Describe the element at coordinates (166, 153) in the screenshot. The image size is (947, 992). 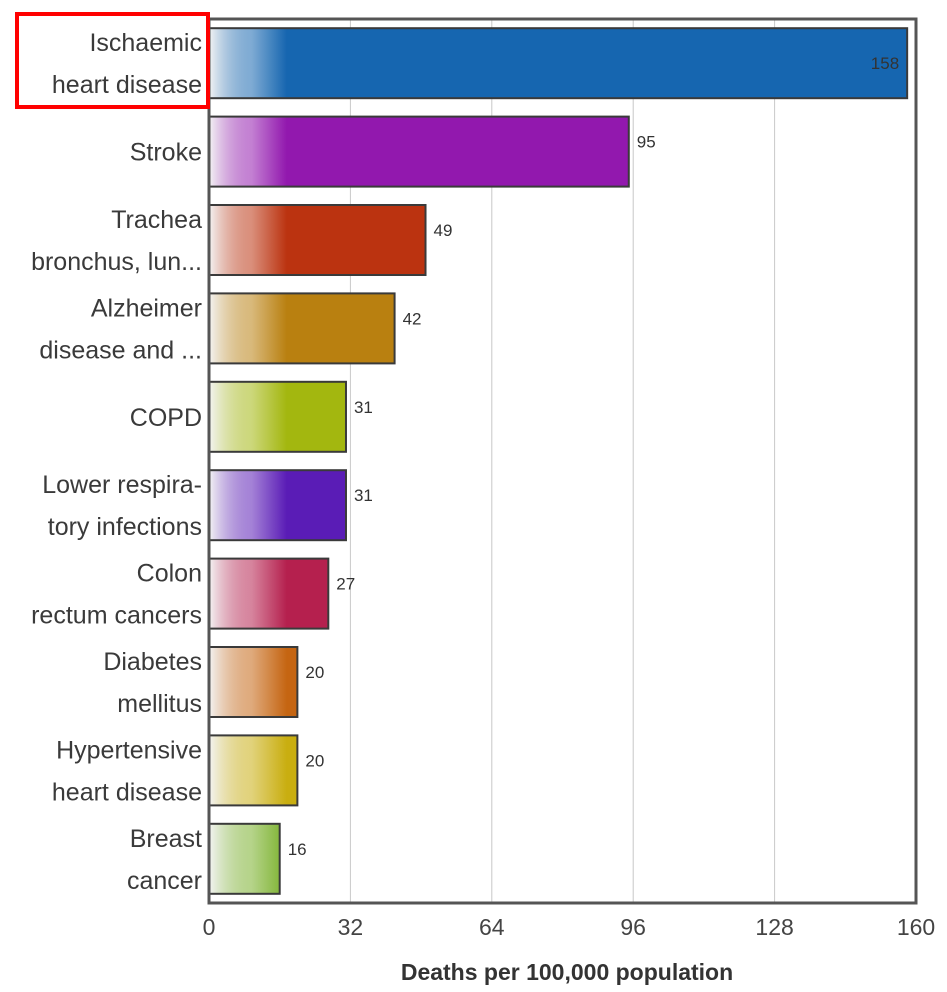
I see `category-label: Stroke` at that location.